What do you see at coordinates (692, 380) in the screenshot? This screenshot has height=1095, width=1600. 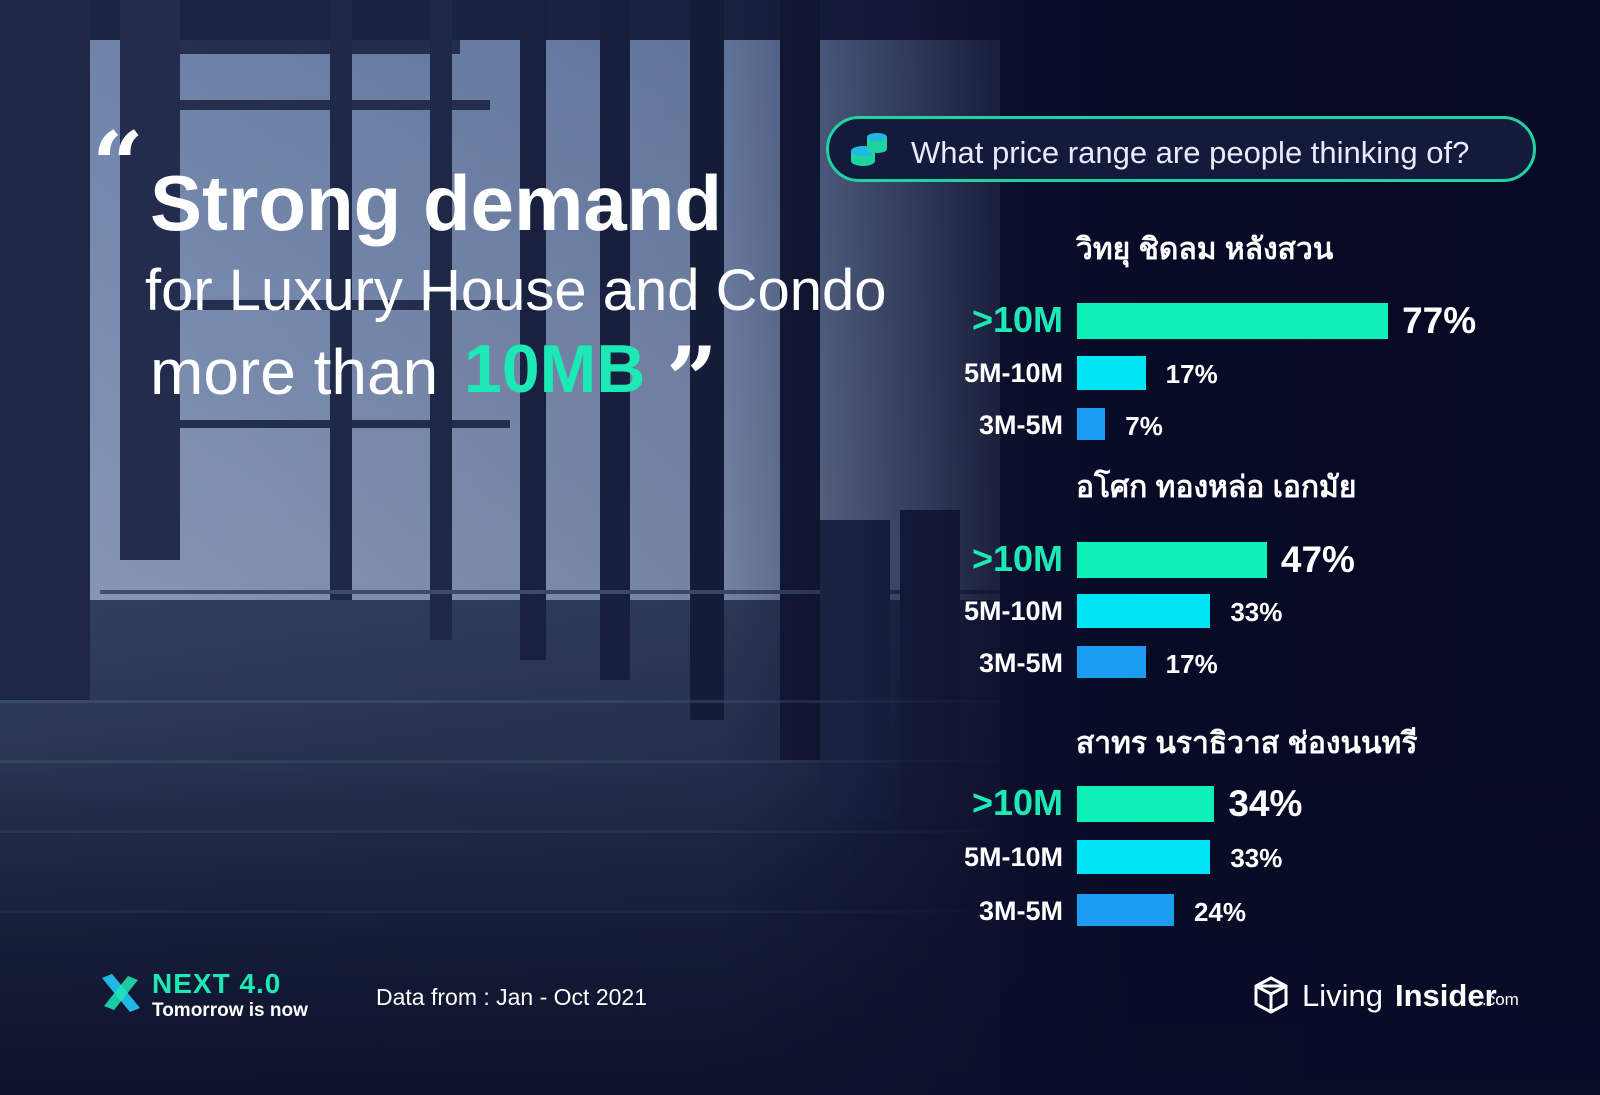 I see `close-quote-mark: ”` at bounding box center [692, 380].